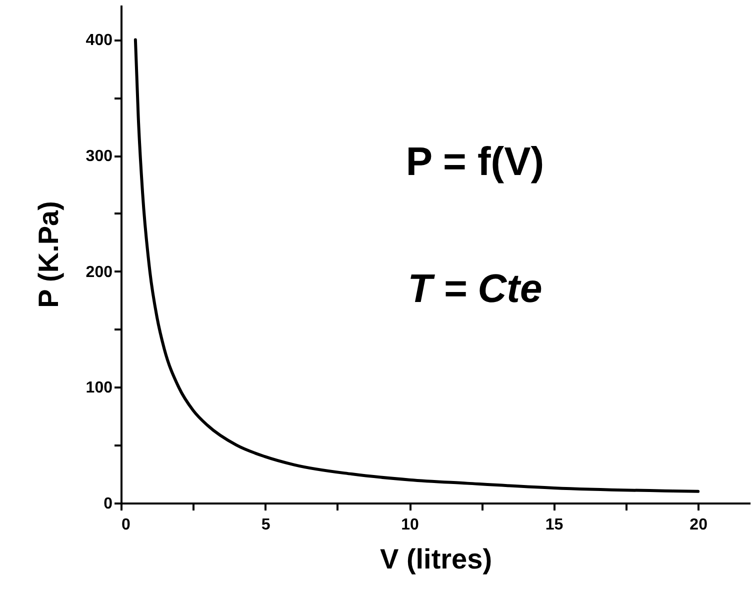  Describe the element at coordinates (475, 289) in the screenshot. I see `annotation: T = Cte` at that location.